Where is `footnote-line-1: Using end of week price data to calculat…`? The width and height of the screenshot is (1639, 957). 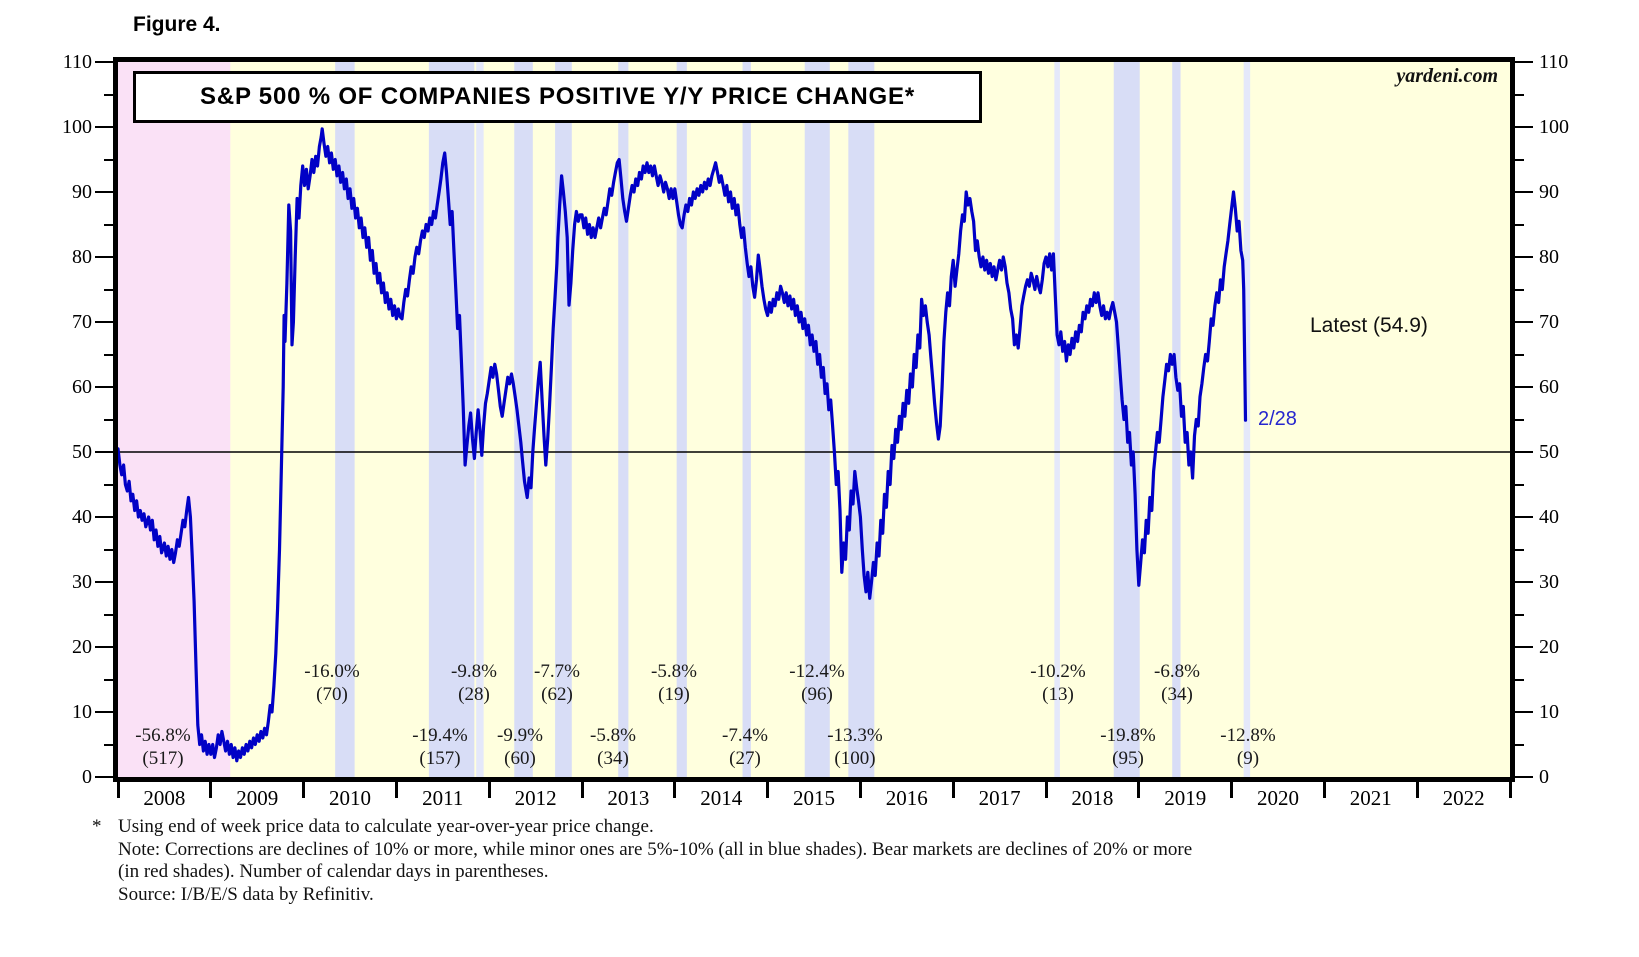
footnote-line-1: Using end of week price data to calculat… is located at coordinates (386, 826).